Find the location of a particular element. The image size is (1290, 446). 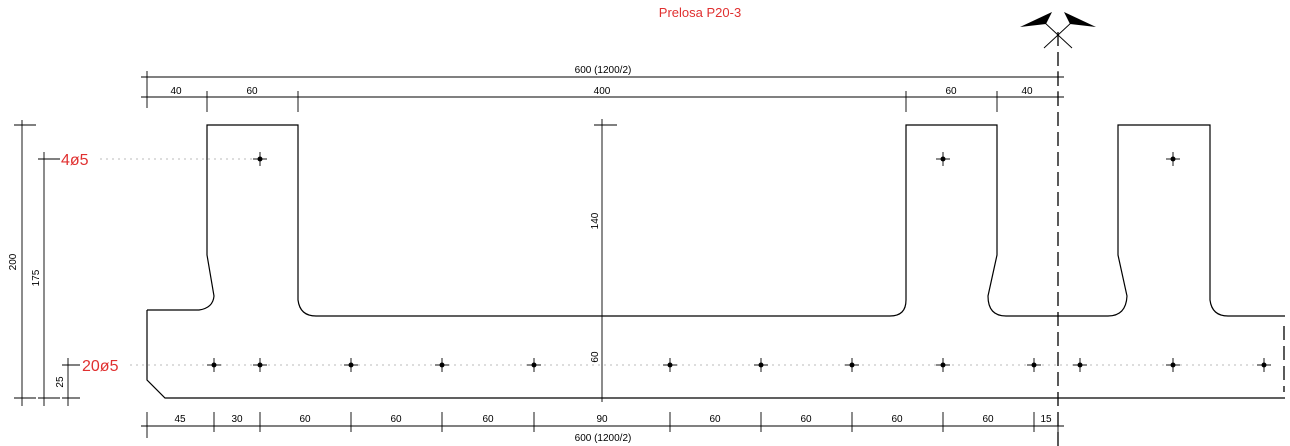

drawing-title: Prelosa P20-3 is located at coordinates (700, 12).